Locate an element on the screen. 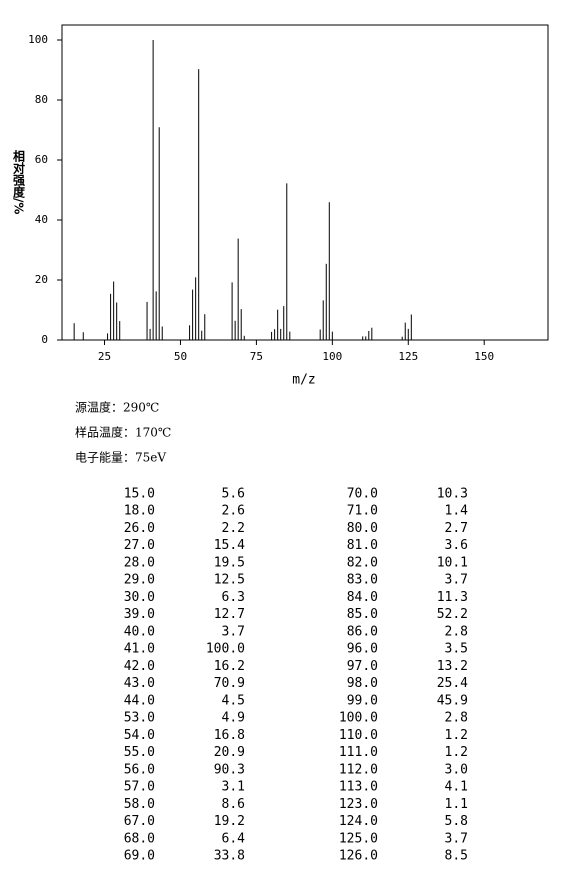 The width and height of the screenshot is (570, 882). table-cell: 125.0 is located at coordinates (358, 838).